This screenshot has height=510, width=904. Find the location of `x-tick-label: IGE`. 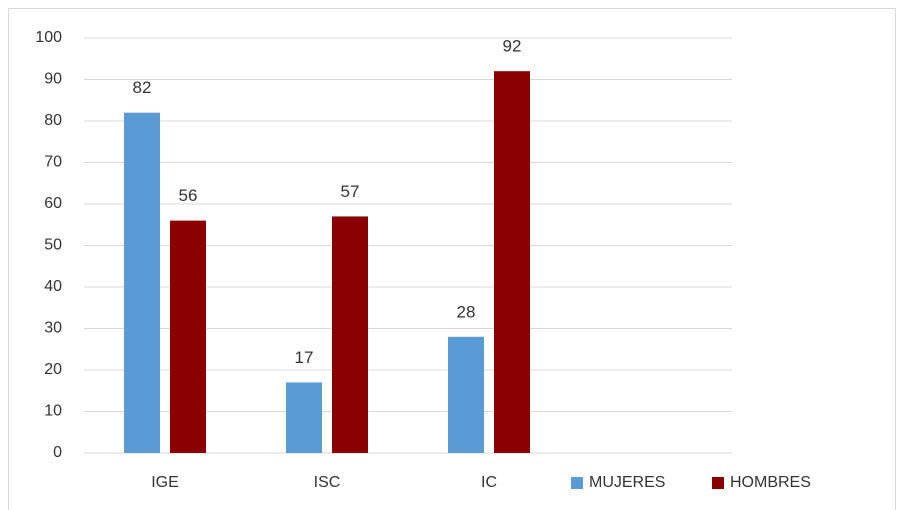

x-tick-label: IGE is located at coordinates (165, 482).